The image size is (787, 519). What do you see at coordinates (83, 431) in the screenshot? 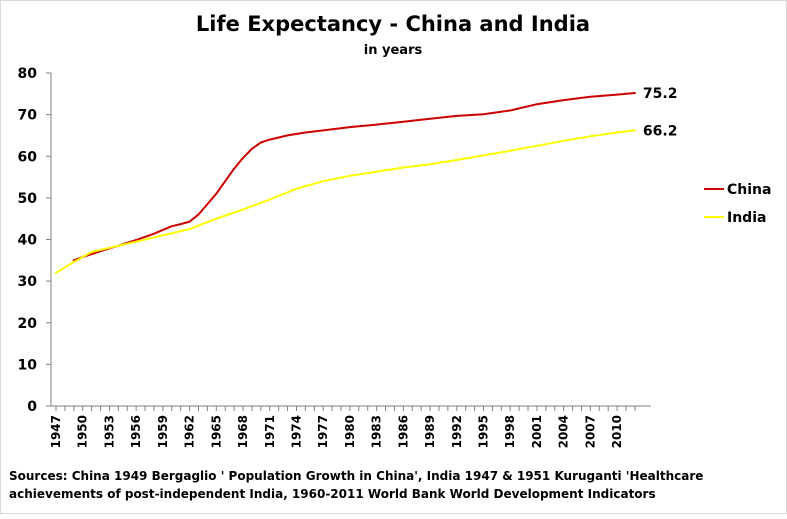
I see `x-tick-label: 1950` at bounding box center [83, 431].